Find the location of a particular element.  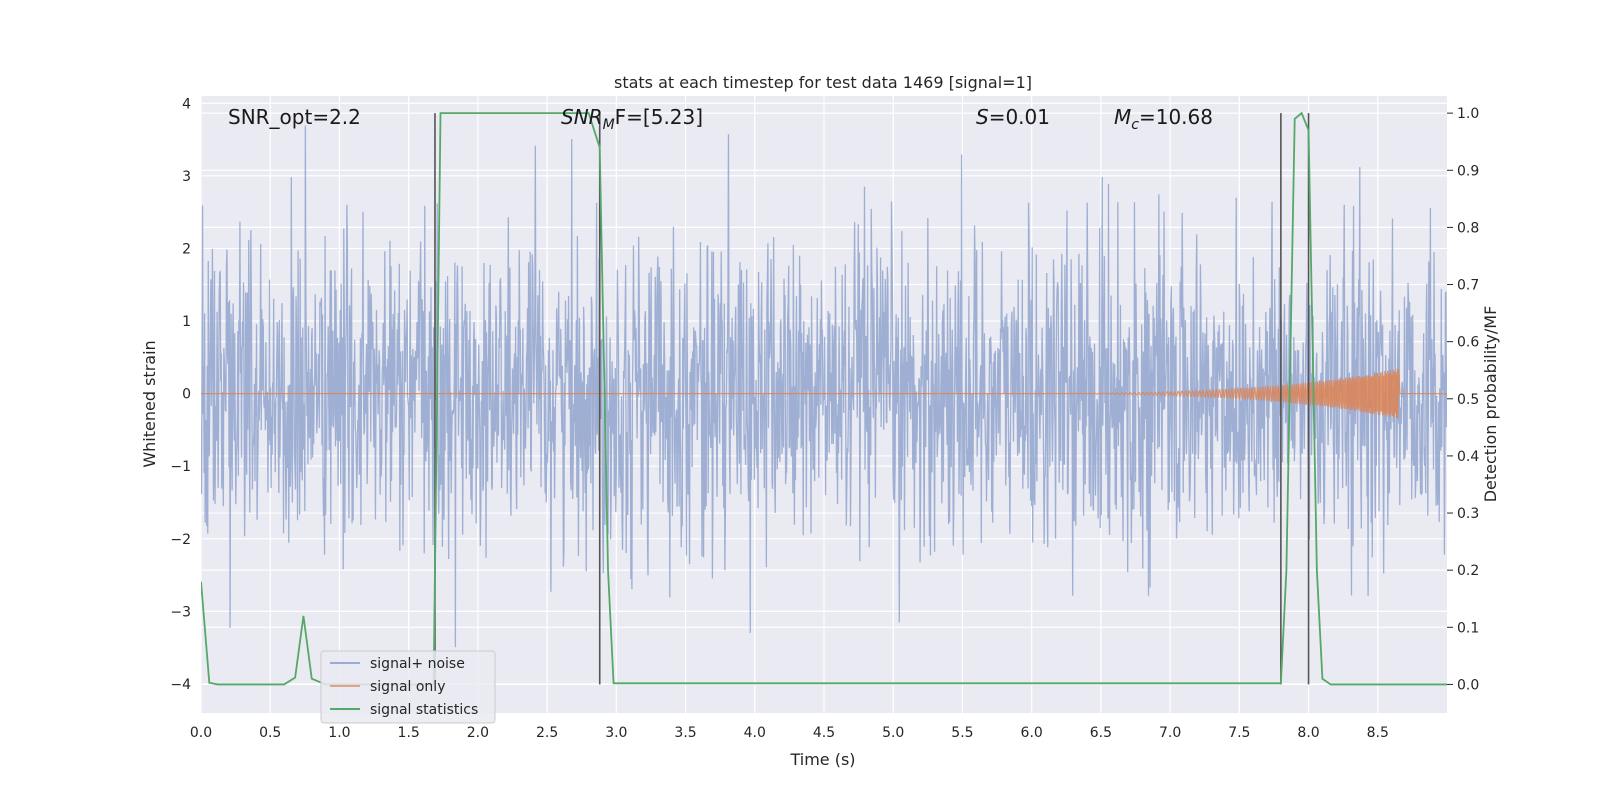

y-right-tick-label-9: 0.1 is located at coordinates (1468, 628).